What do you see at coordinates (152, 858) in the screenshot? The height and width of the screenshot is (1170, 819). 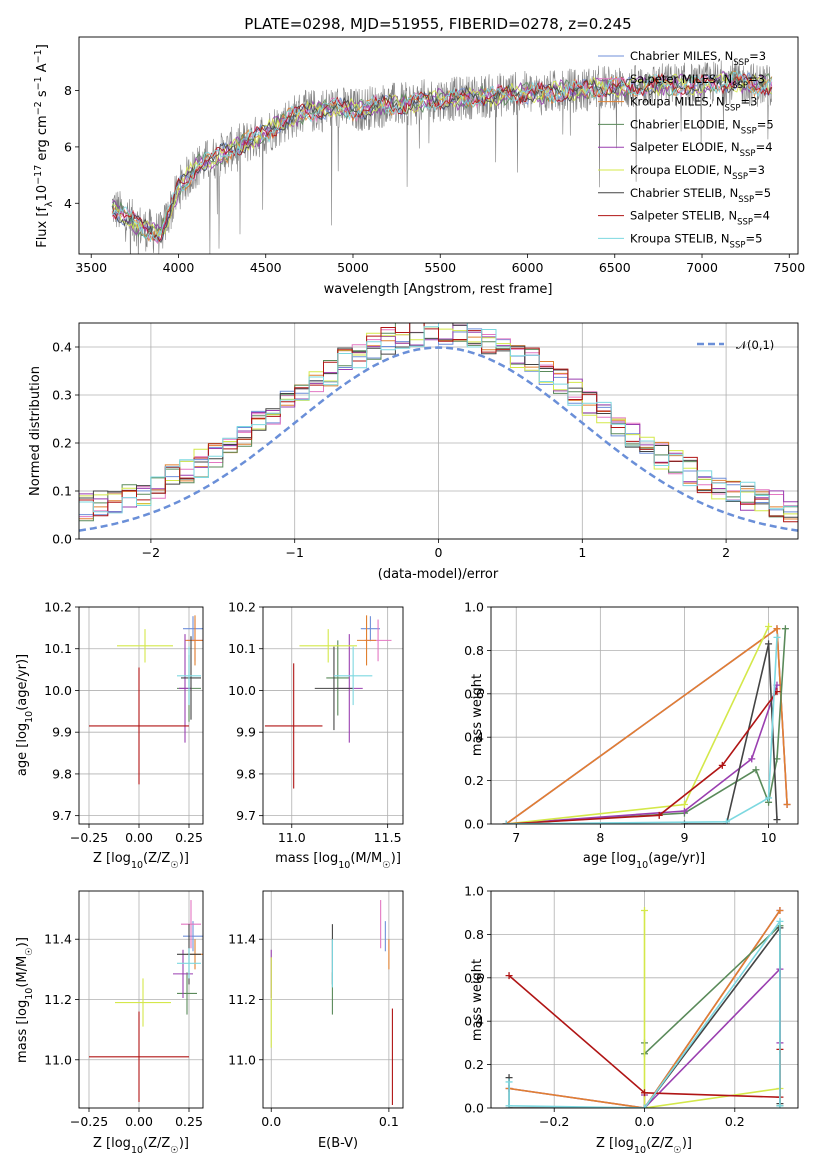 I see `x-axis-label-part: Z` at bounding box center [152, 858].